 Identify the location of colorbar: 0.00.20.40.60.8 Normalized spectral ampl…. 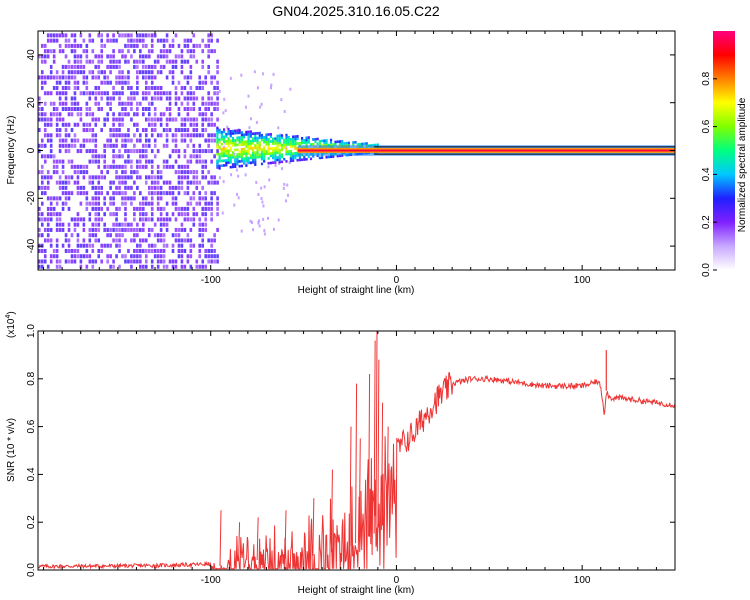
(724, 154).